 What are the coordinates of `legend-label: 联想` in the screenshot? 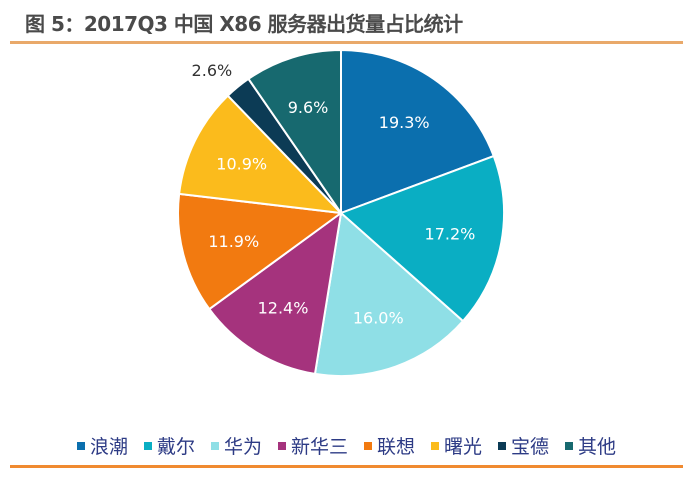 It's located at (396, 447).